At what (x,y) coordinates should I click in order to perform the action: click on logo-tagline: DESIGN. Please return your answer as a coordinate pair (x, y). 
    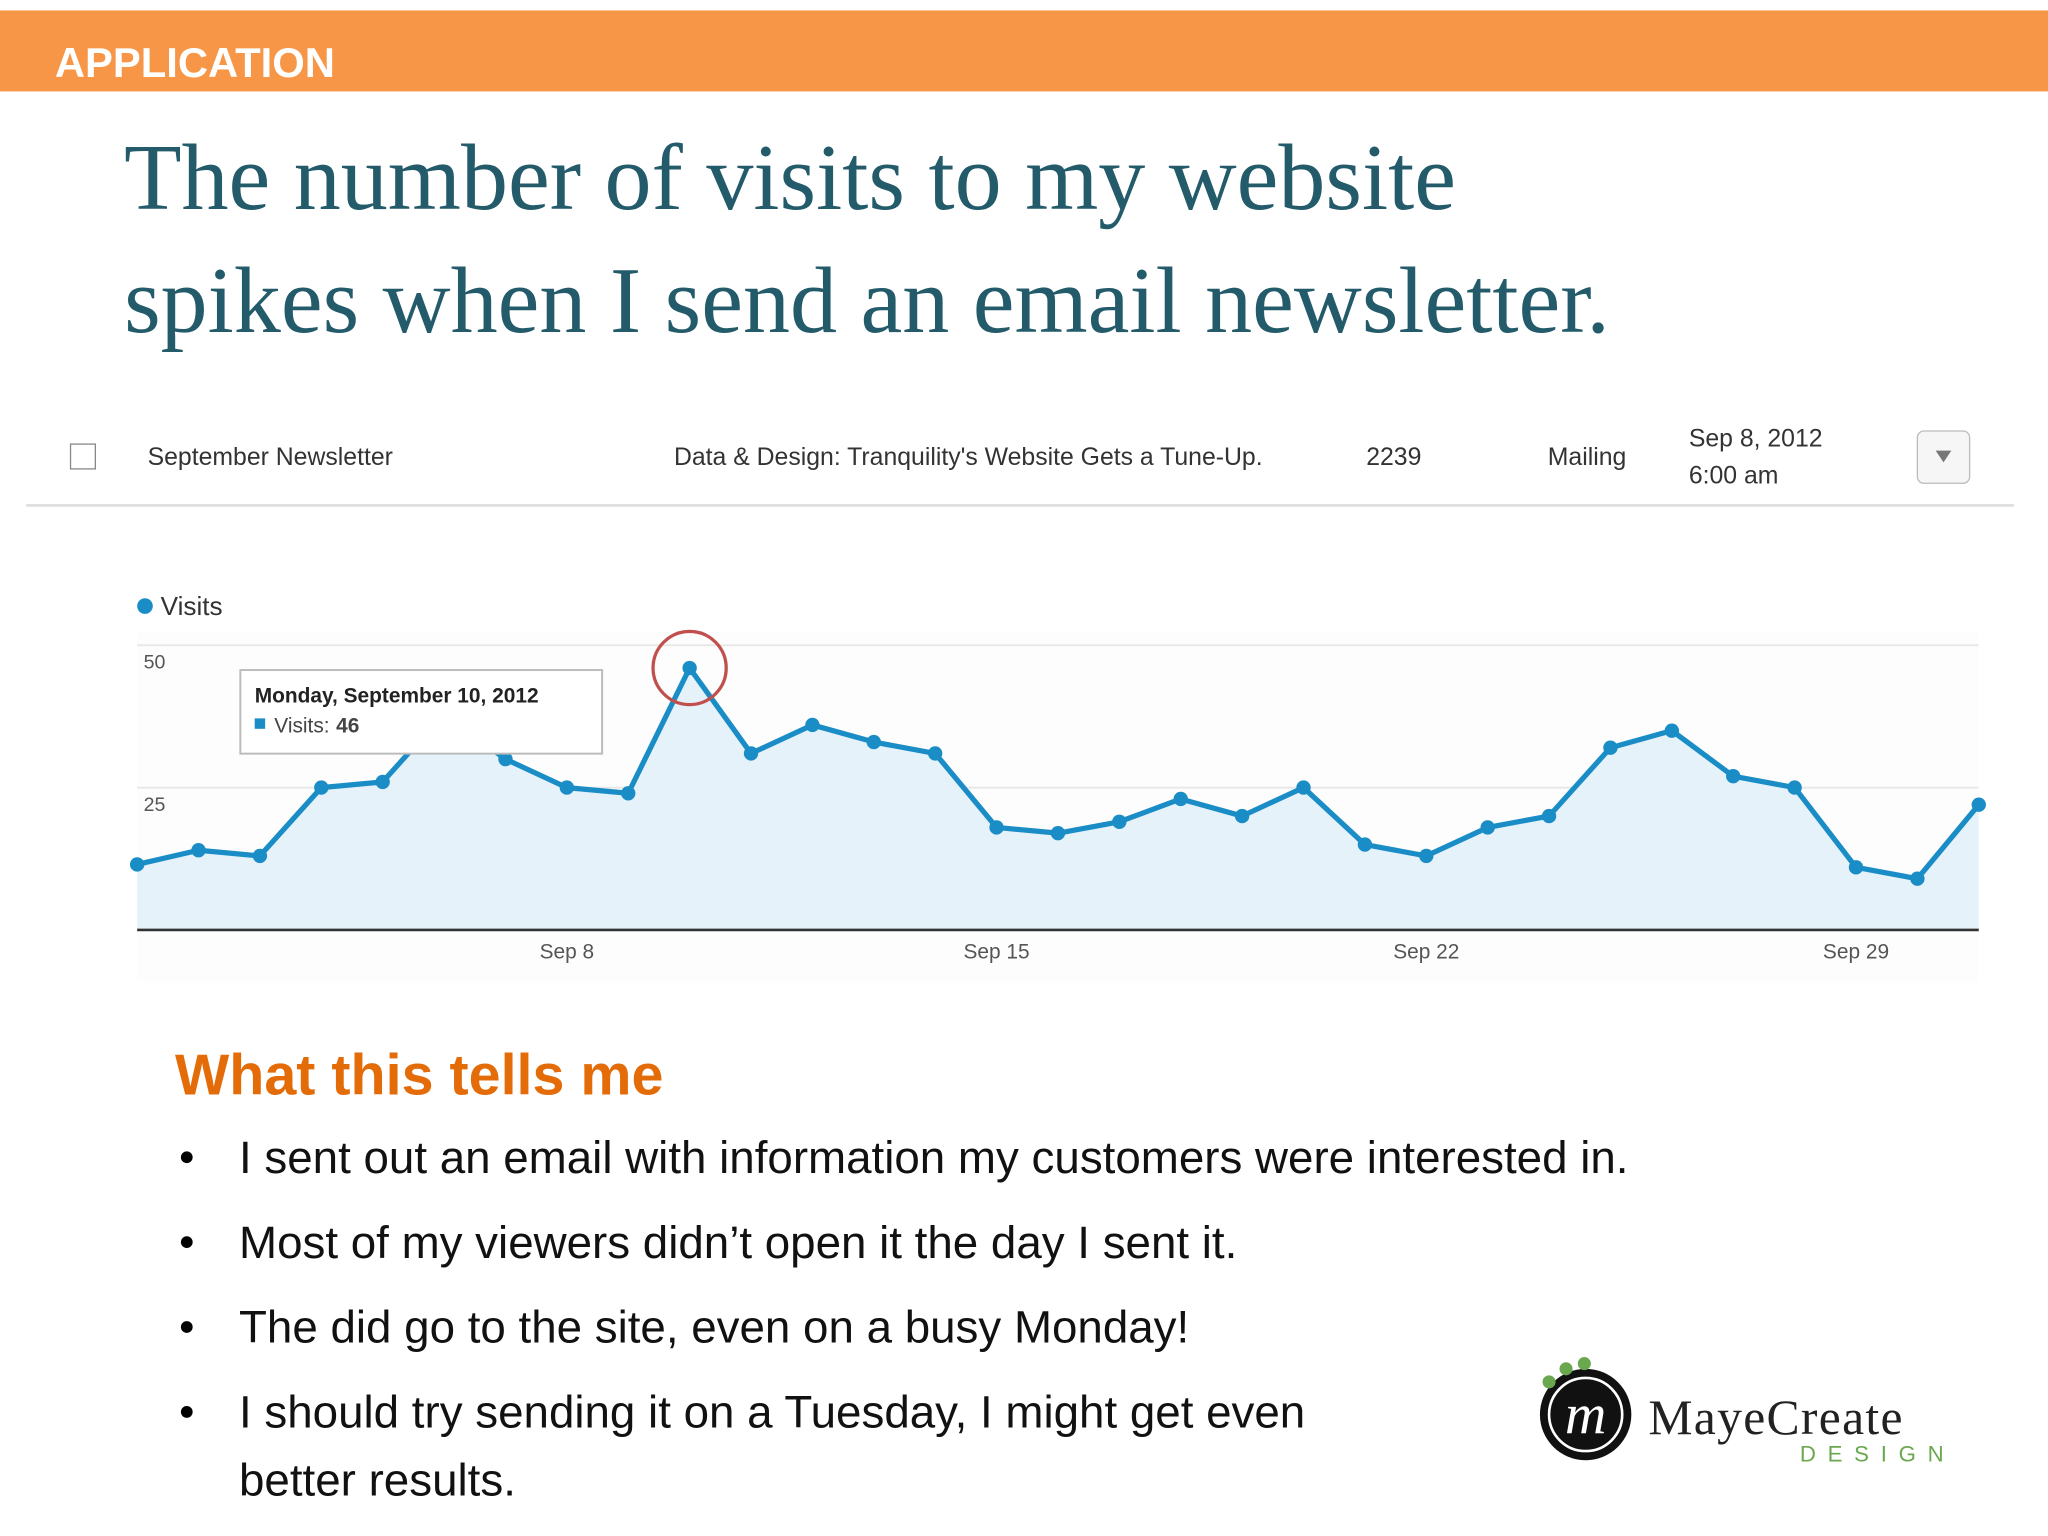
    Looking at the image, I should click on (1878, 1454).